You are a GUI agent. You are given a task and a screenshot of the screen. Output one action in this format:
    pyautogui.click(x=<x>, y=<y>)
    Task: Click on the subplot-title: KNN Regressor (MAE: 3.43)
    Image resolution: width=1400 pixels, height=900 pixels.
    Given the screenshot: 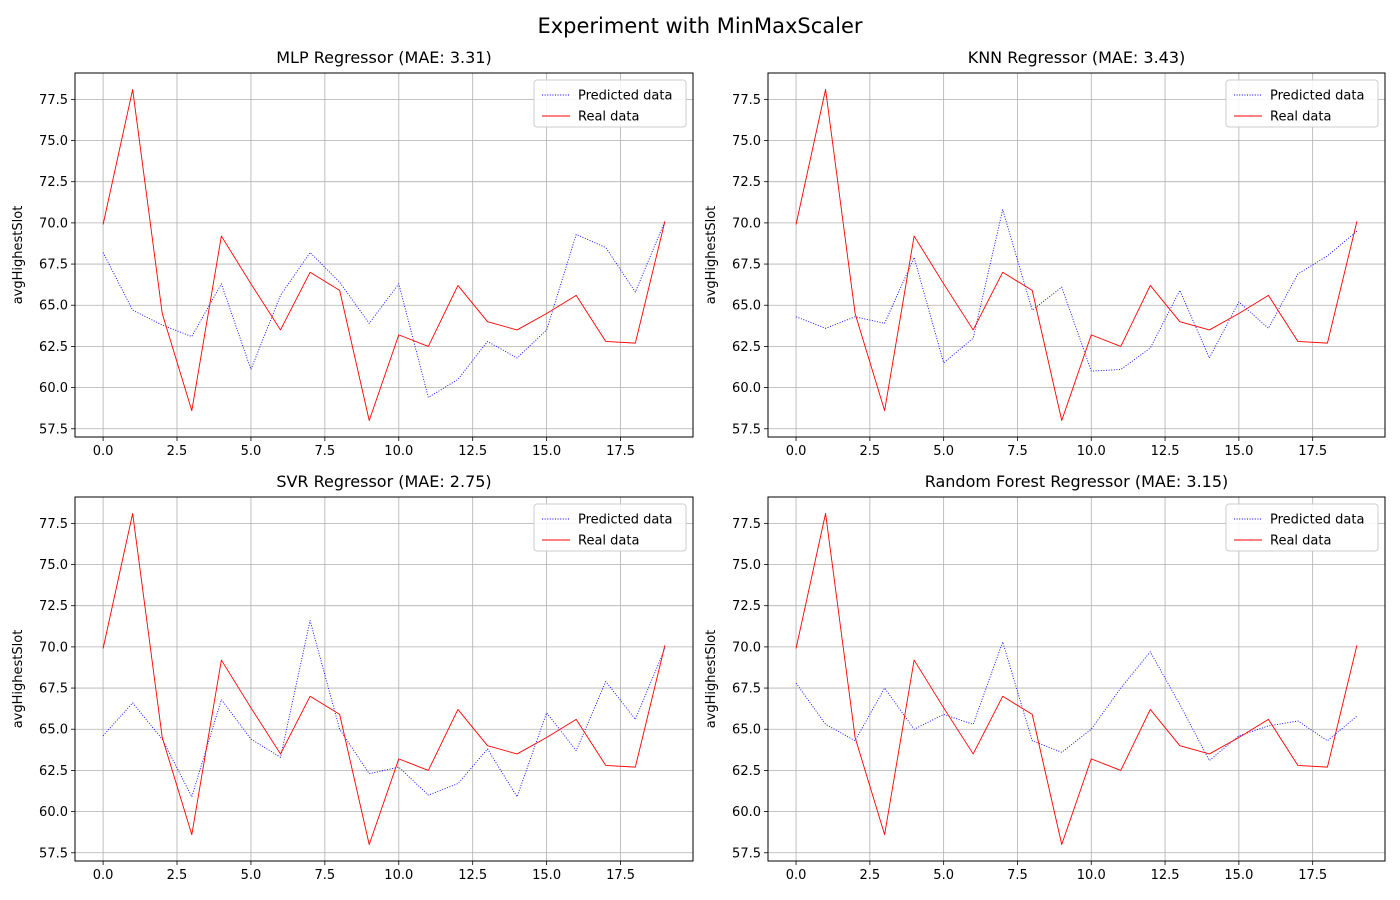 What is the action you would take?
    pyautogui.click(x=1077, y=57)
    